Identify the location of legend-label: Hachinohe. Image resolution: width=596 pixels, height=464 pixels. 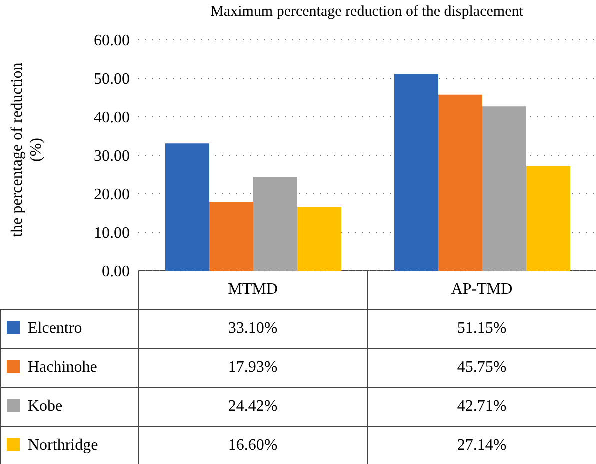
(69, 368).